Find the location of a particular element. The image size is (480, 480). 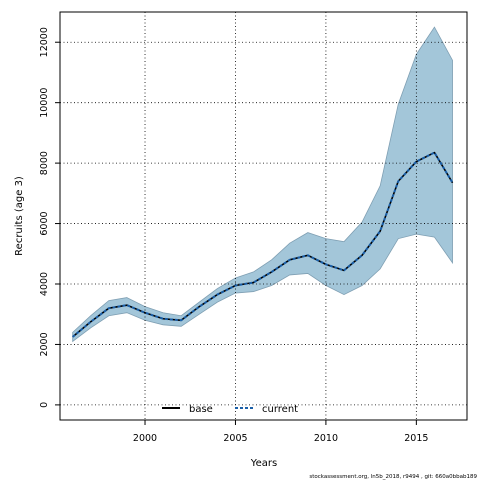

x-axis-ticks: 2000 2005 2010 2015 is located at coordinates (280, 432).